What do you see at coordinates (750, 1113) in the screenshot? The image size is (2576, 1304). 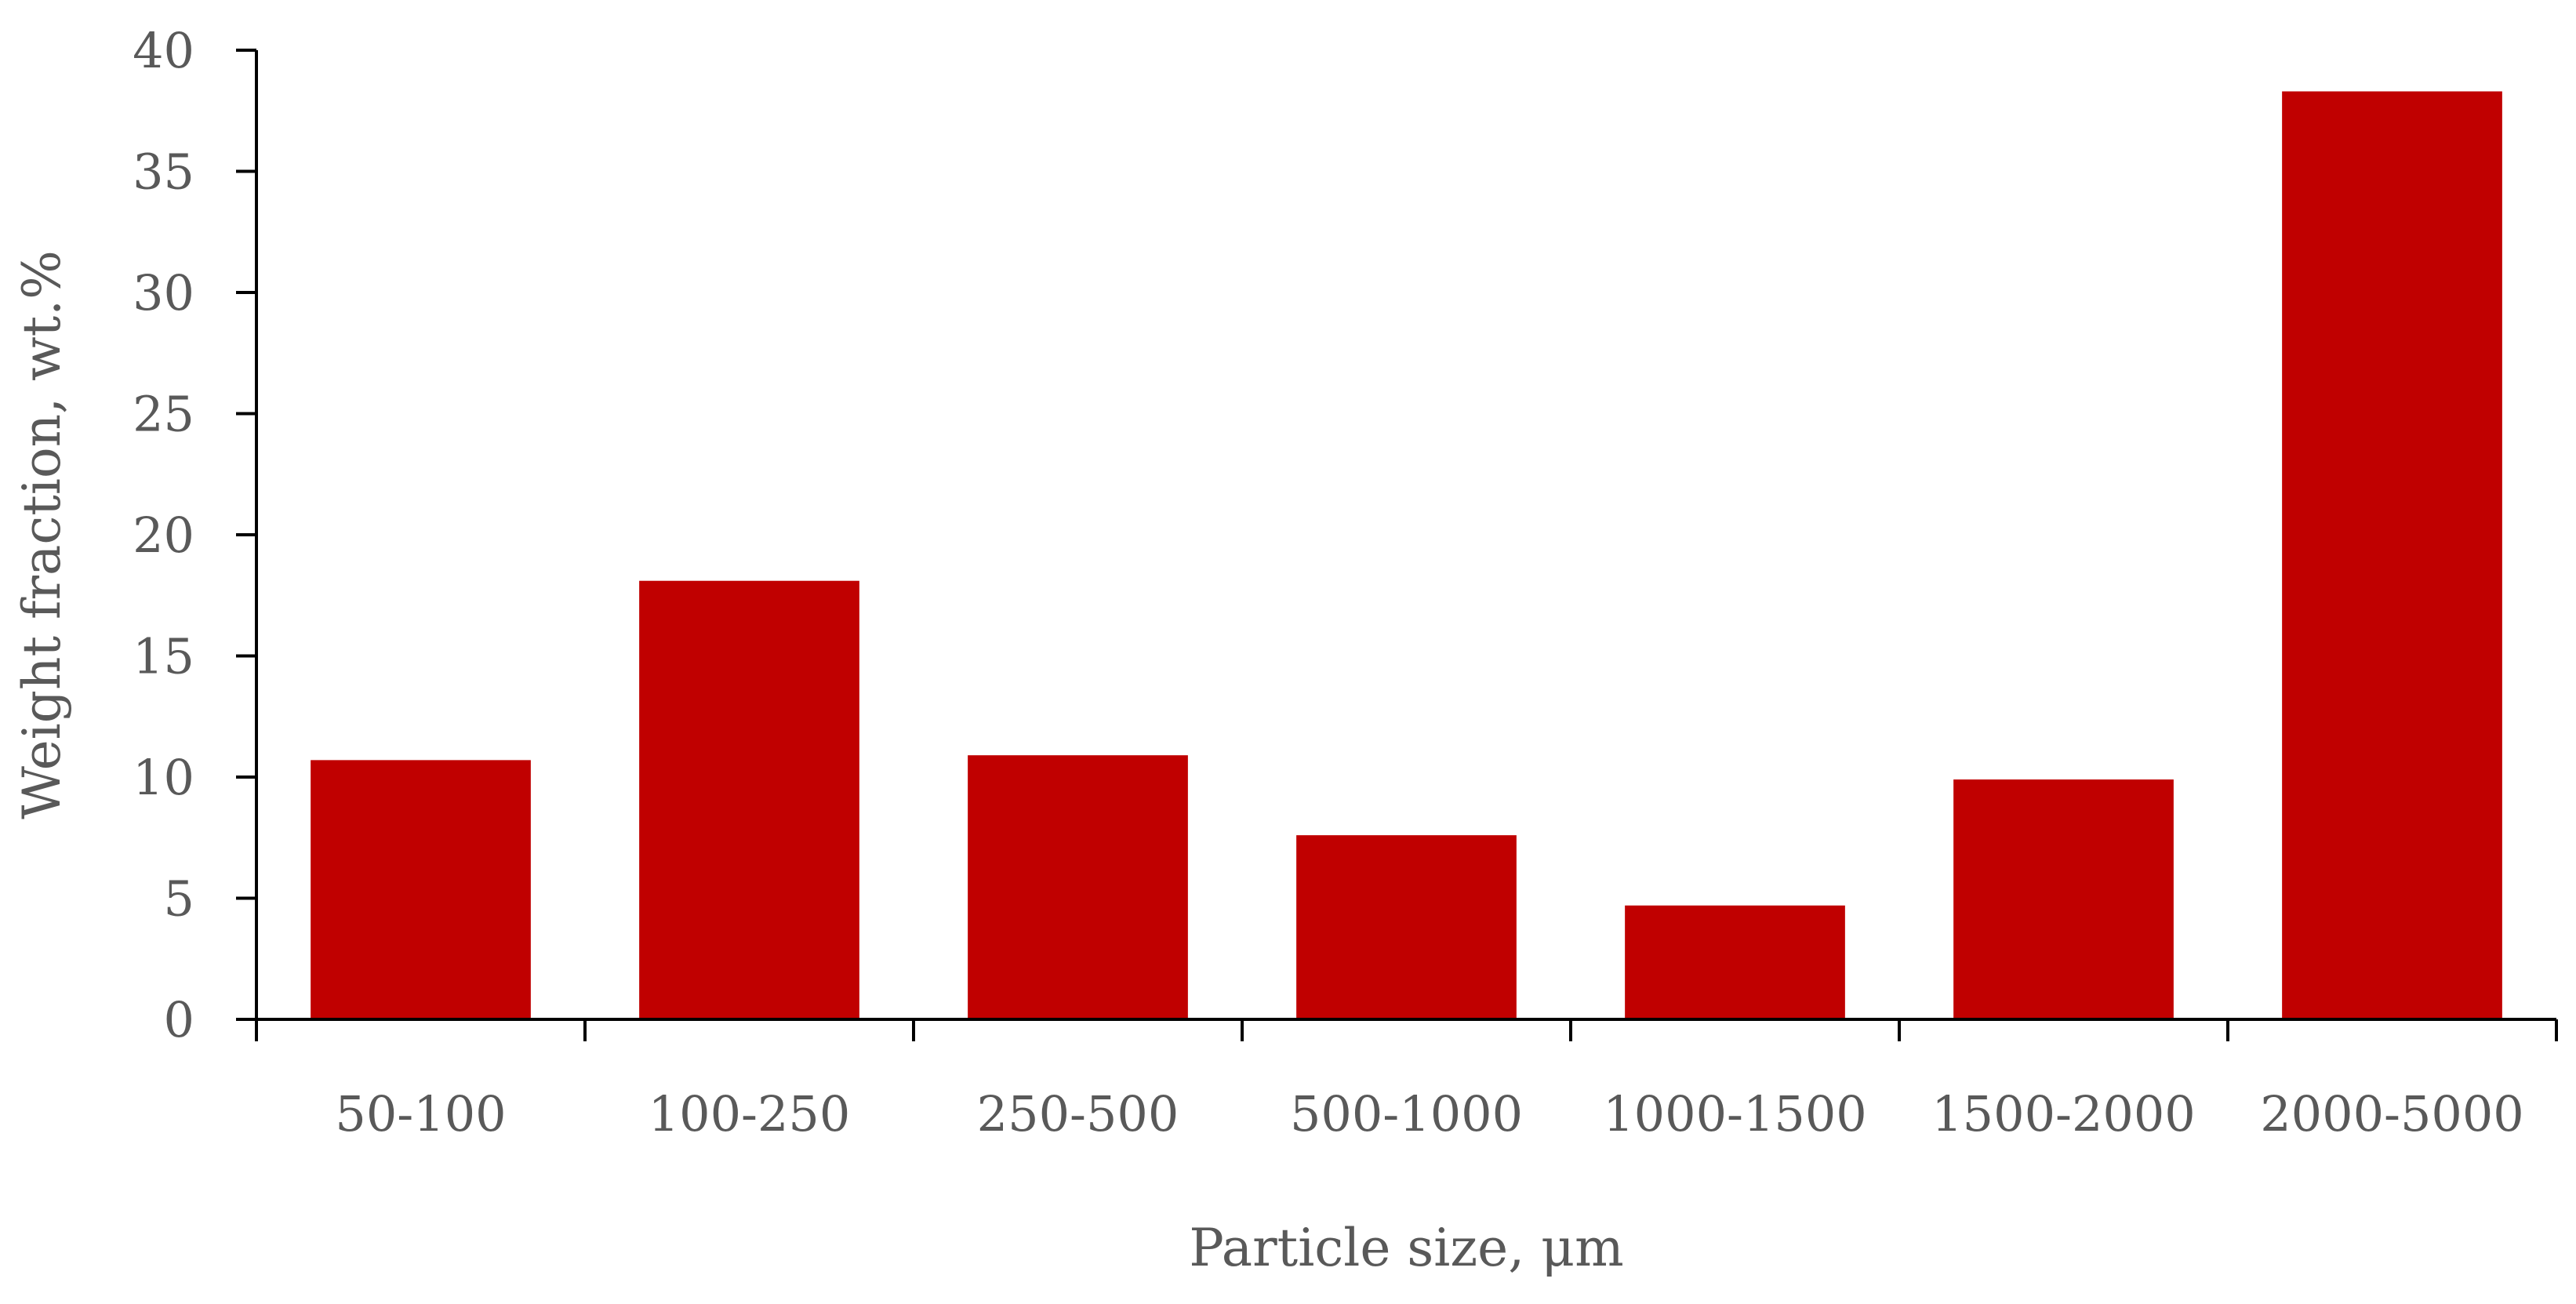 I see `x-tick-label-100-250: 100-250` at bounding box center [750, 1113].